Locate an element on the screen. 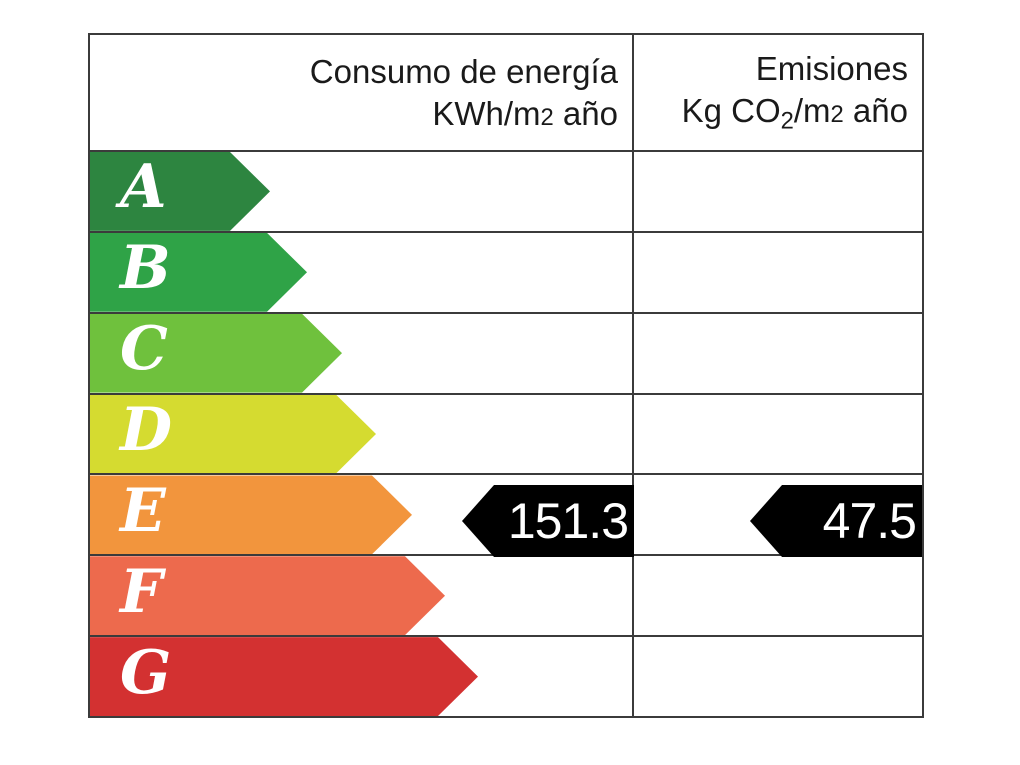  rating-row: A is located at coordinates (506, 190).